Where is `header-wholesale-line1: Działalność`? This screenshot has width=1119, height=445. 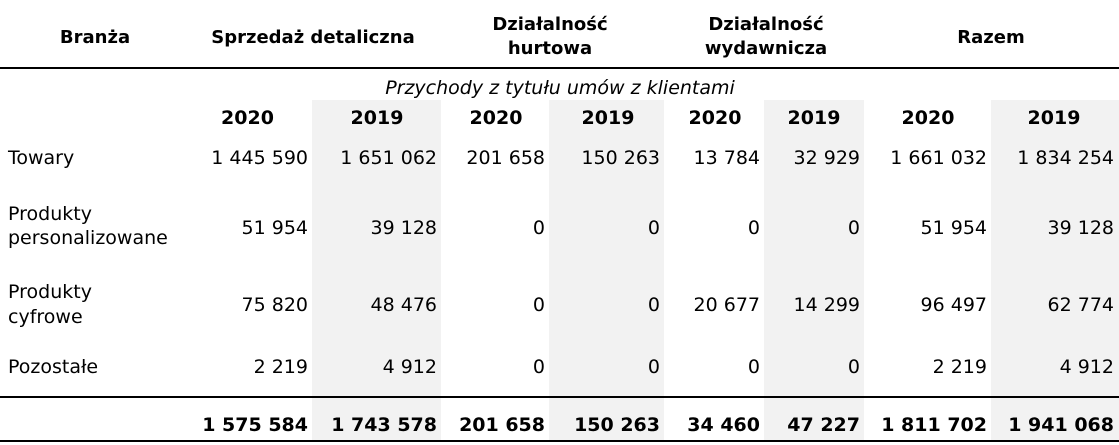
header-wholesale-line1: Działalność is located at coordinates (550, 24).